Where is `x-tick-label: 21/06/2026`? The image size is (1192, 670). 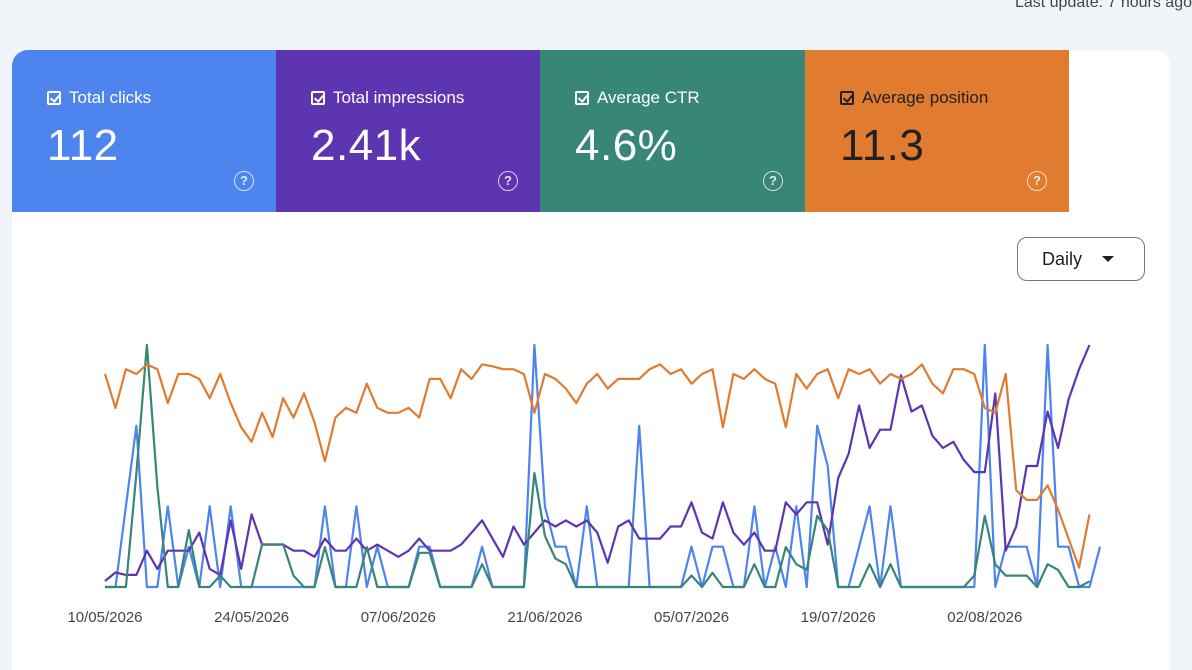
x-tick-label: 21/06/2026 is located at coordinates (544, 617).